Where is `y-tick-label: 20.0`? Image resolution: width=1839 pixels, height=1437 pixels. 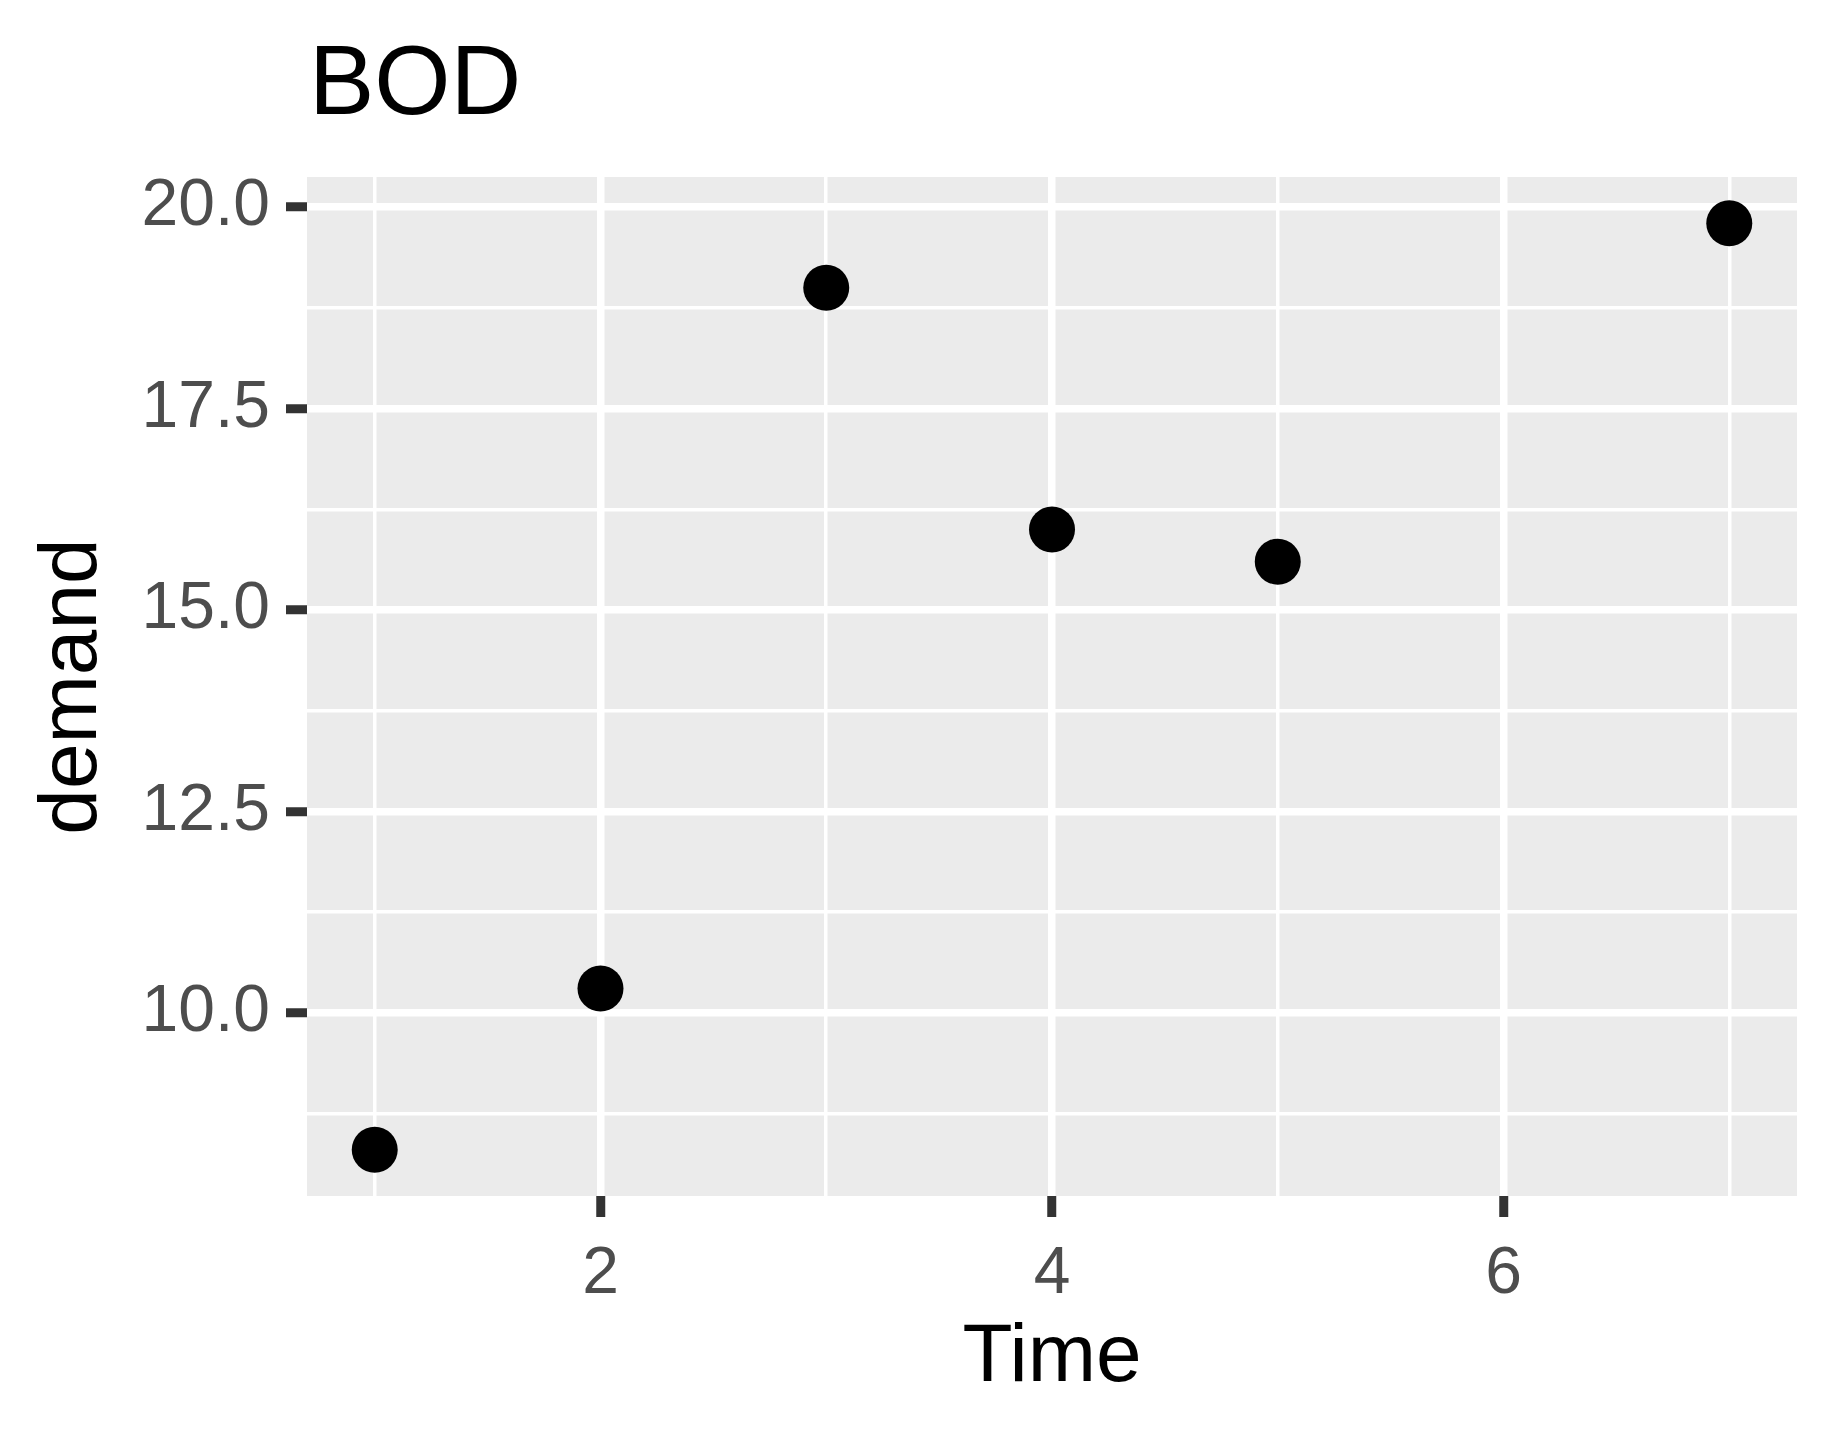 y-tick-label: 20.0 is located at coordinates (205, 202).